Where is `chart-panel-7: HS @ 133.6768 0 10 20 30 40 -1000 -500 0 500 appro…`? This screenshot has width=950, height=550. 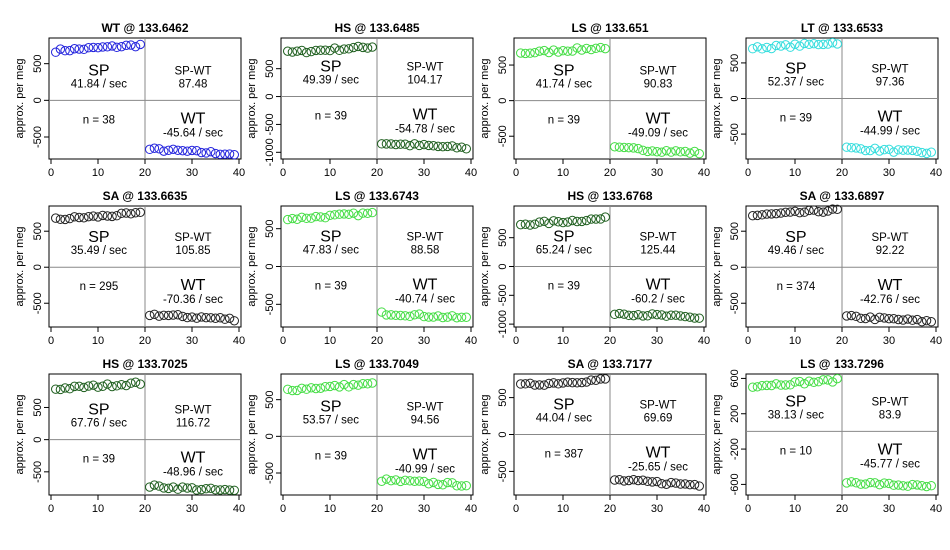 chart-panel-7: HS @ 133.6768 0 10 20 30 40 -1000 -500 0 500 appro… is located at coordinates (594, 268).